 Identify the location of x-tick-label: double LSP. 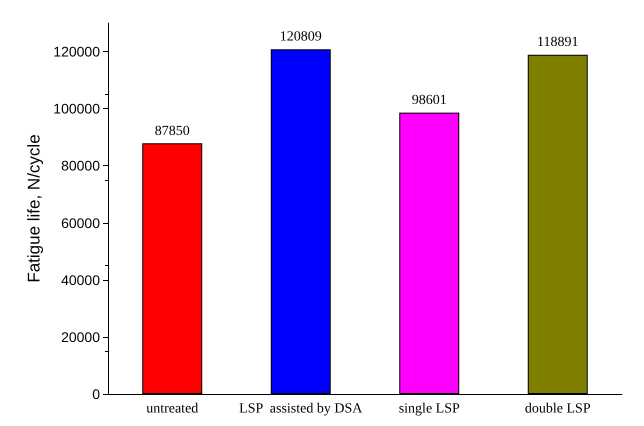
(557, 409).